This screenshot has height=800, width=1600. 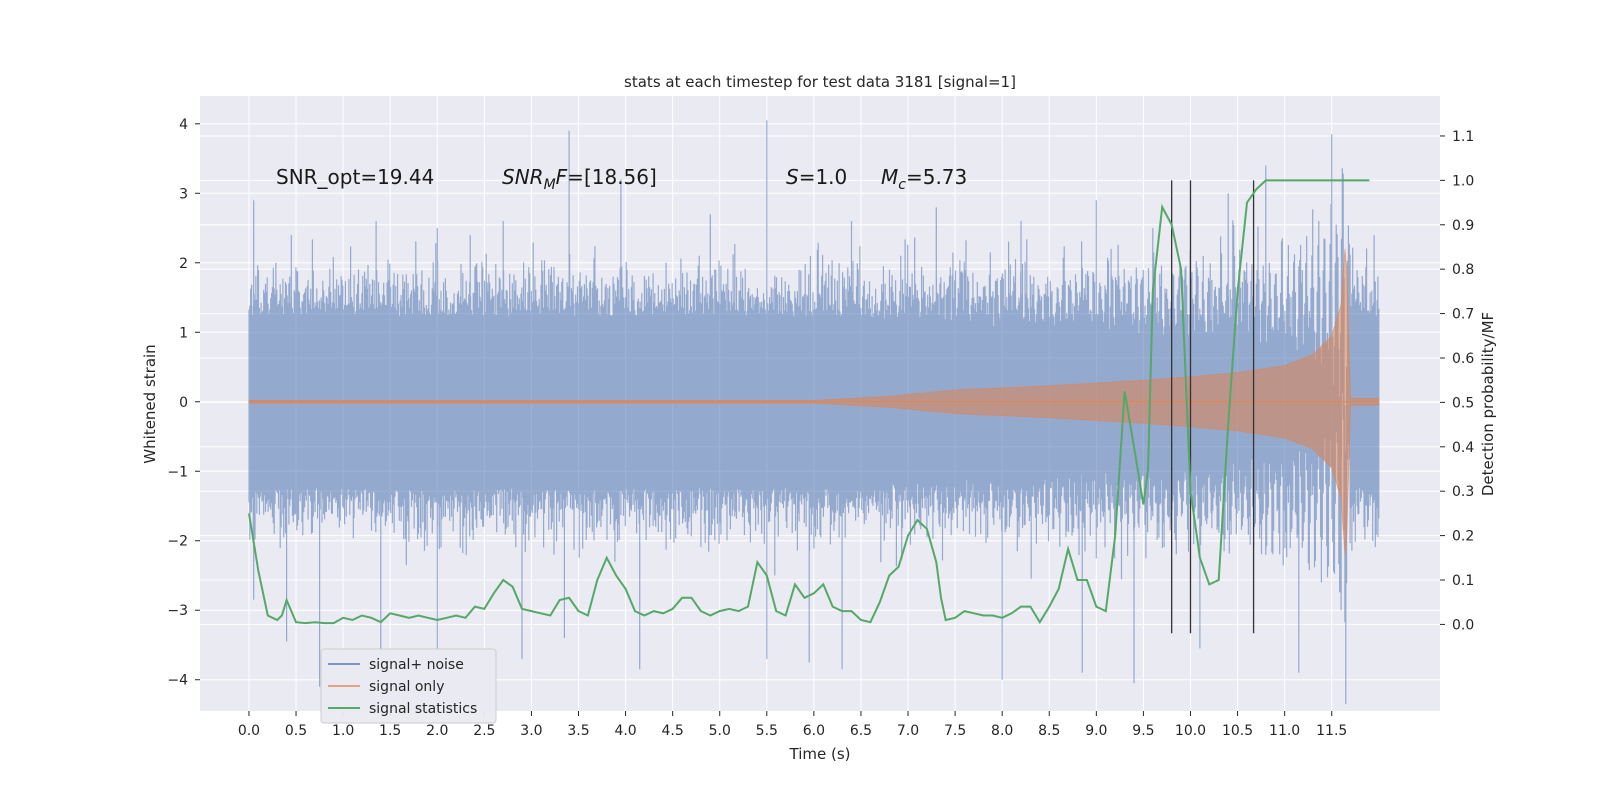 I want to click on y-left-tick-label: −4, so click(x=177, y=681).